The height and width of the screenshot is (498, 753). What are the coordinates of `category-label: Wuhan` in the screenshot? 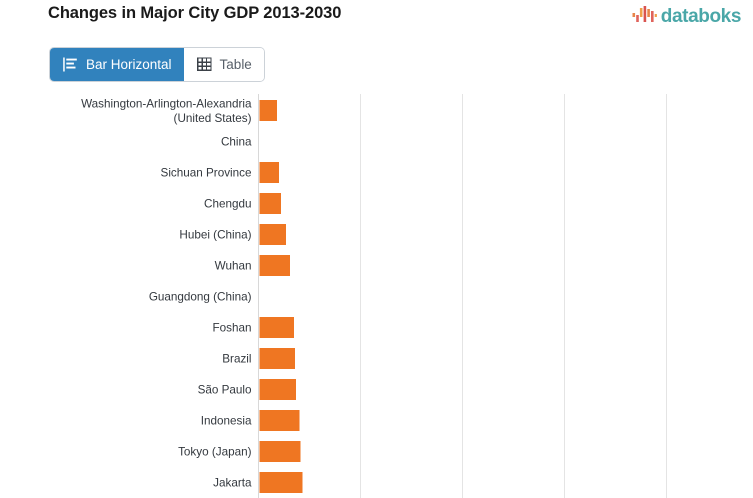 It's located at (233, 266).